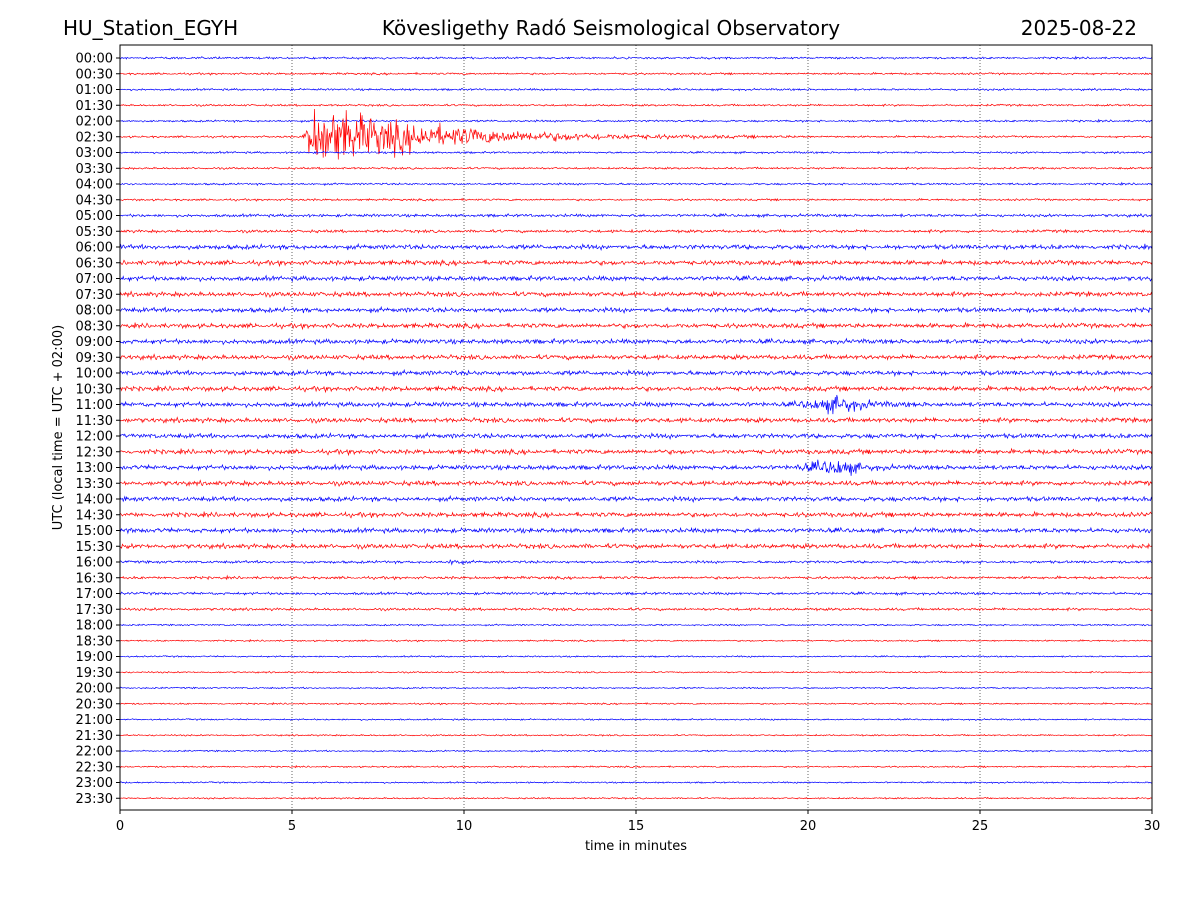  Describe the element at coordinates (292, 826) in the screenshot. I see `x-tick-label: 5` at that location.